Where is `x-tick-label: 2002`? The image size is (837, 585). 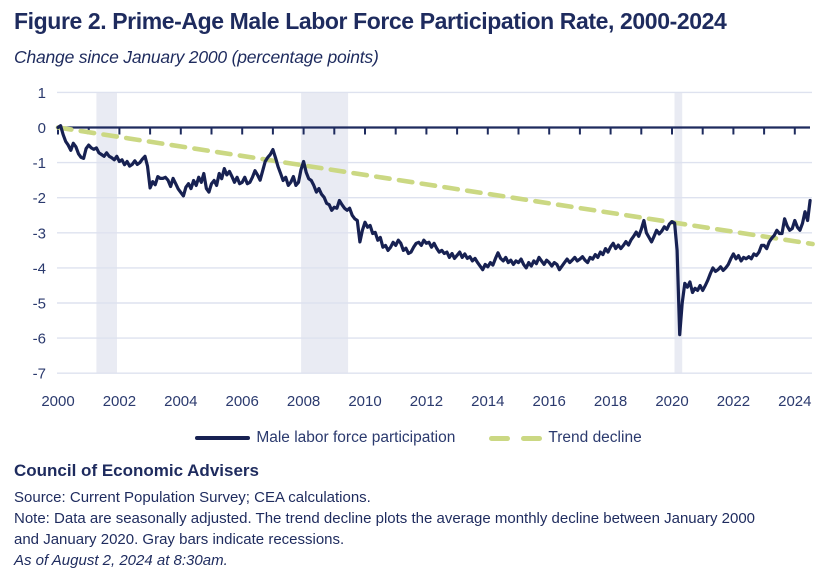
x-tick-label: 2002 is located at coordinates (119, 401).